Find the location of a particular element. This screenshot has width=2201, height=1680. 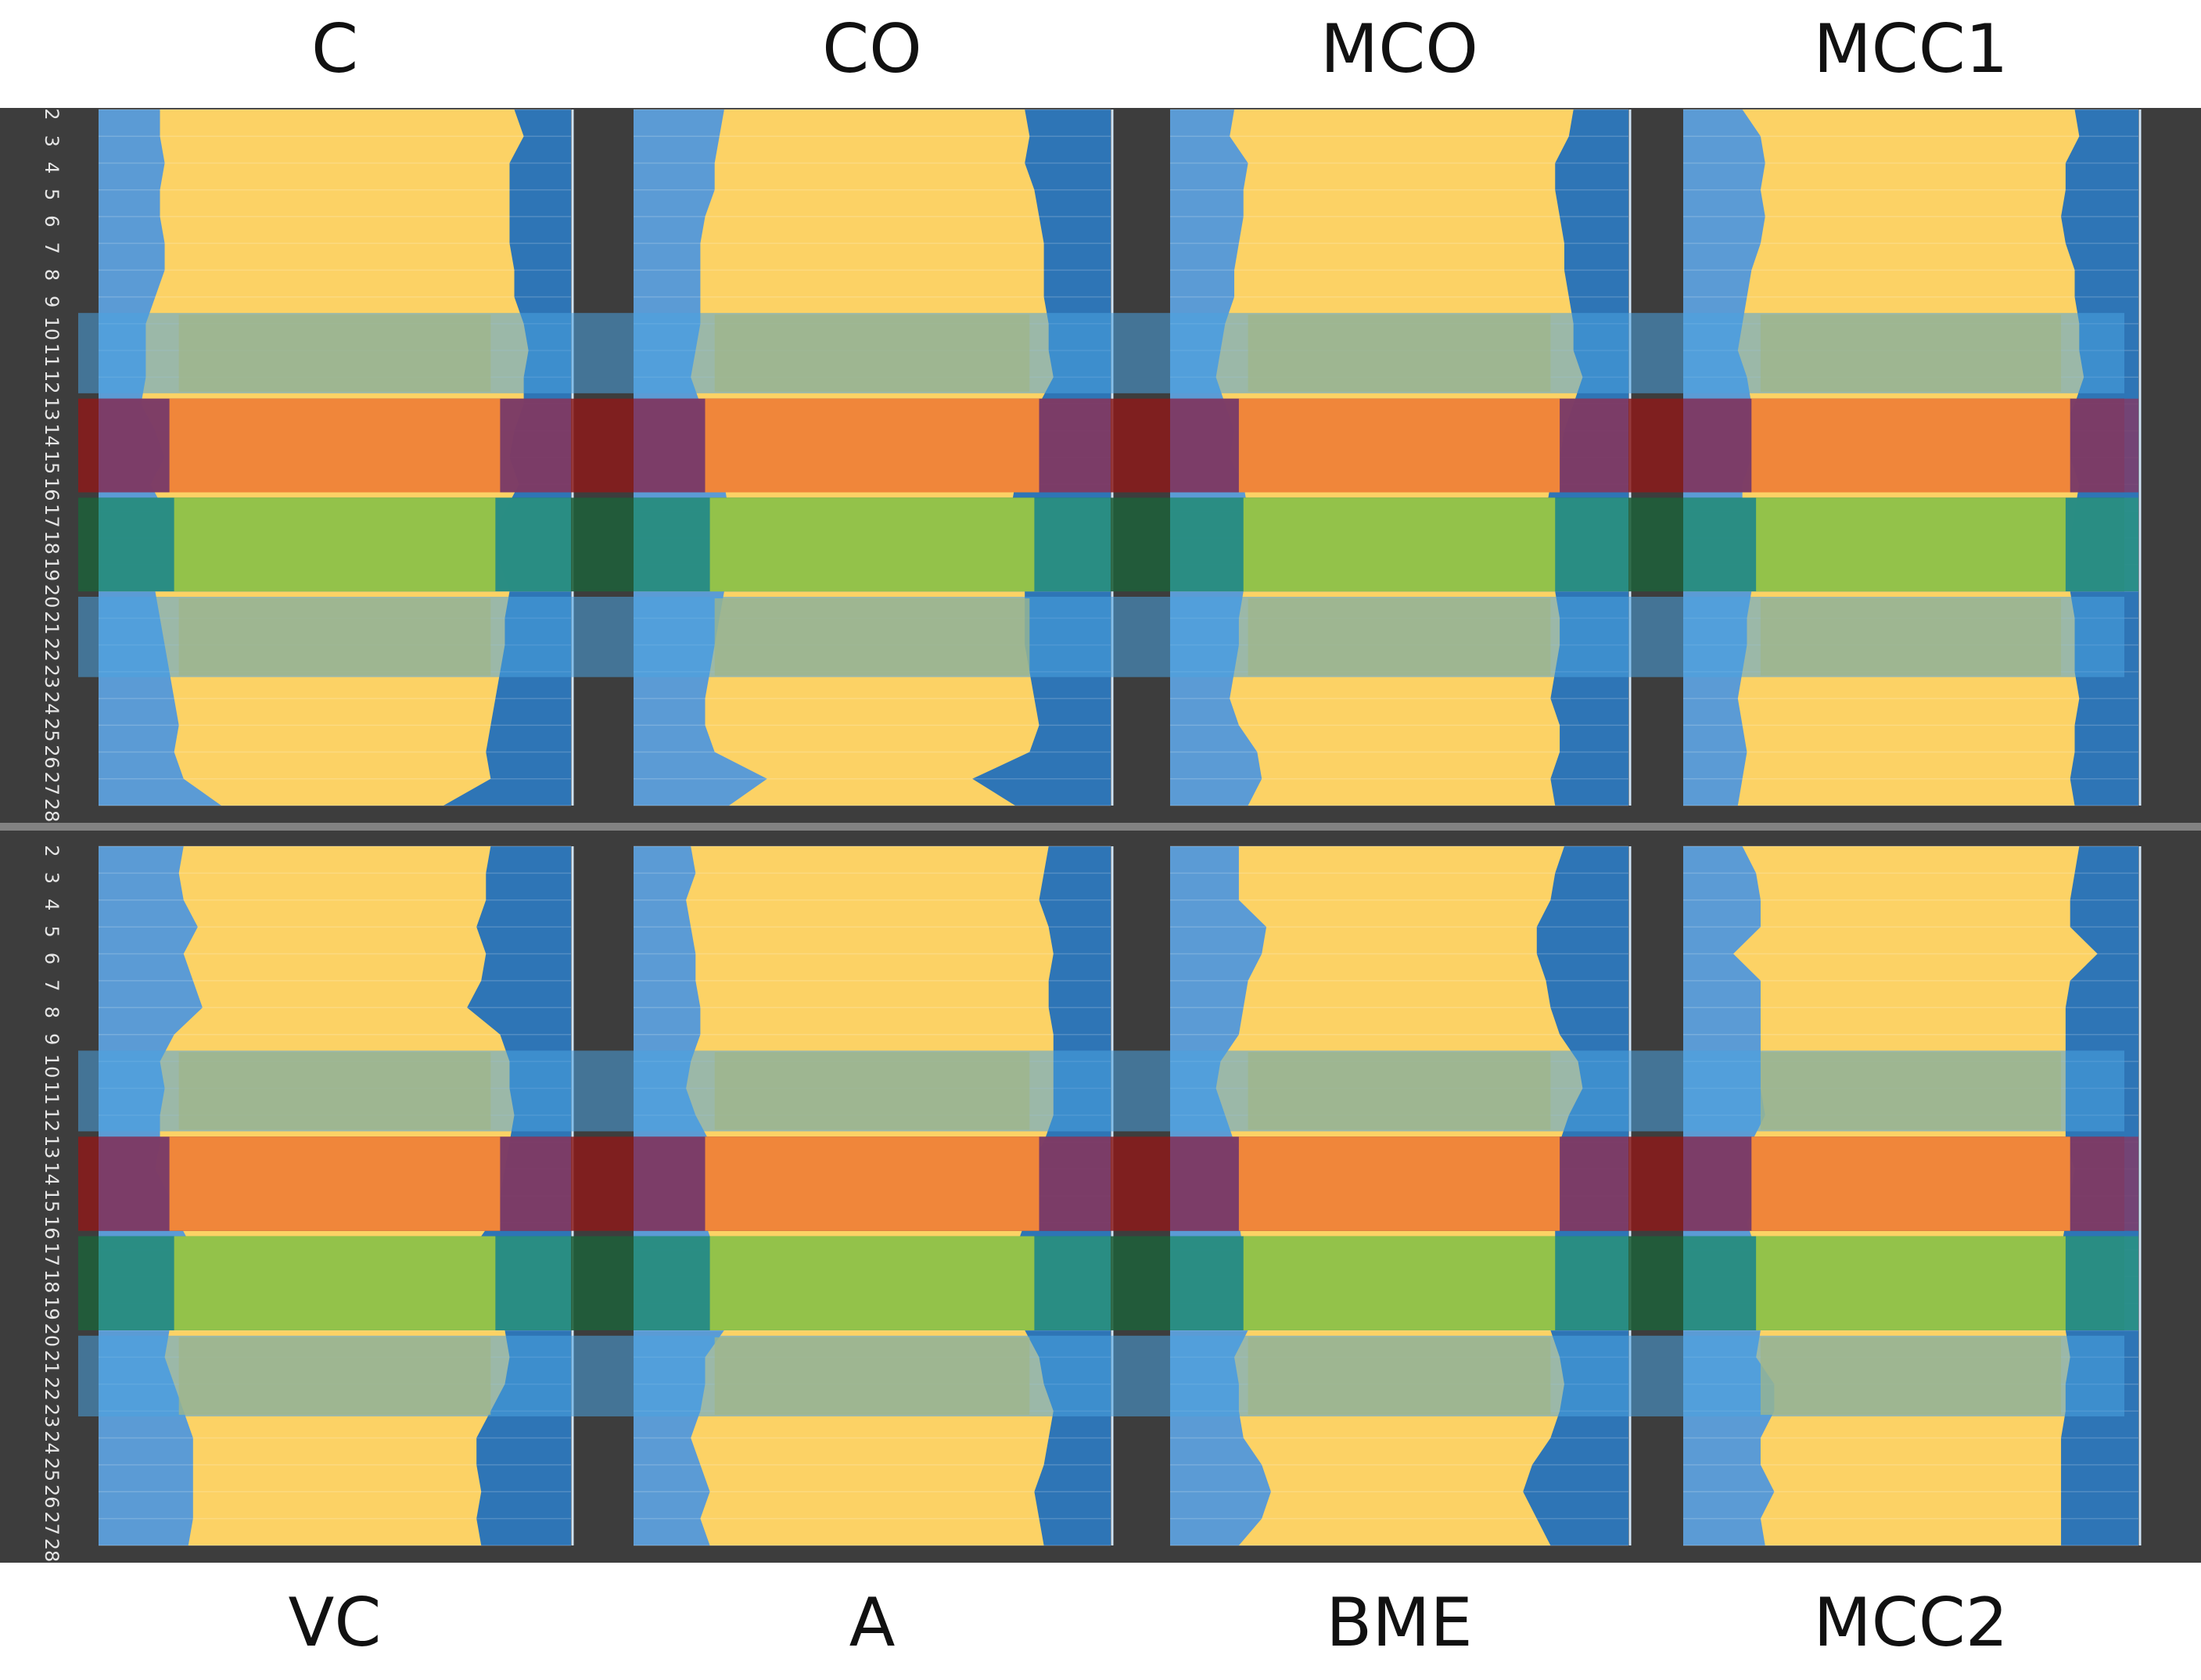

panel-title: MCC2 is located at coordinates (1910, 1623).